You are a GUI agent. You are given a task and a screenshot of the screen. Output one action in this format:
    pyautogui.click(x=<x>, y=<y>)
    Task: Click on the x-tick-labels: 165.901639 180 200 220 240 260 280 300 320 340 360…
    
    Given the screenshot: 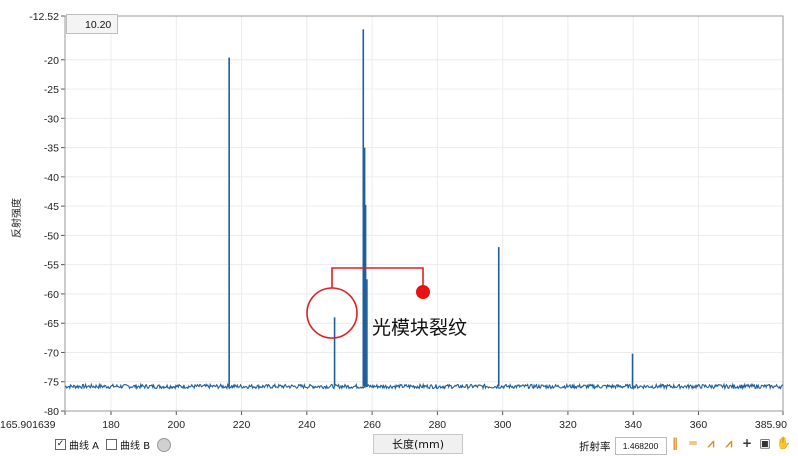 What is the action you would take?
    pyautogui.click(x=393, y=425)
    